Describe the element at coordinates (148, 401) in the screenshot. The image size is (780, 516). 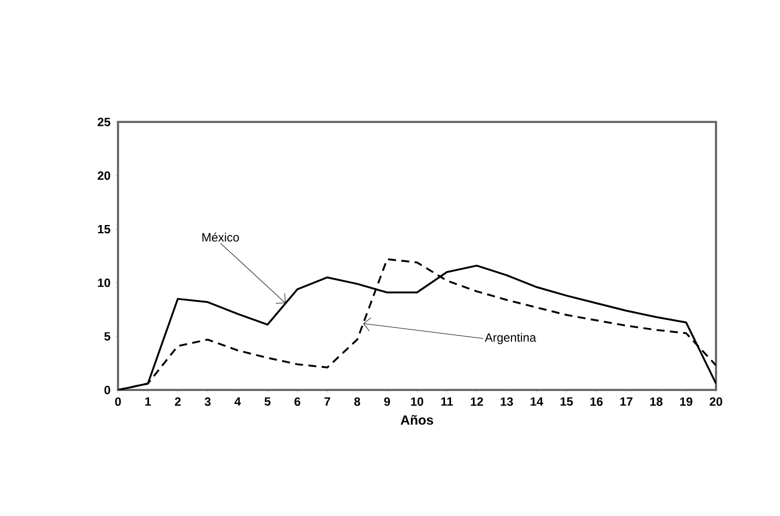
I see `x-tick-label: 1` at that location.